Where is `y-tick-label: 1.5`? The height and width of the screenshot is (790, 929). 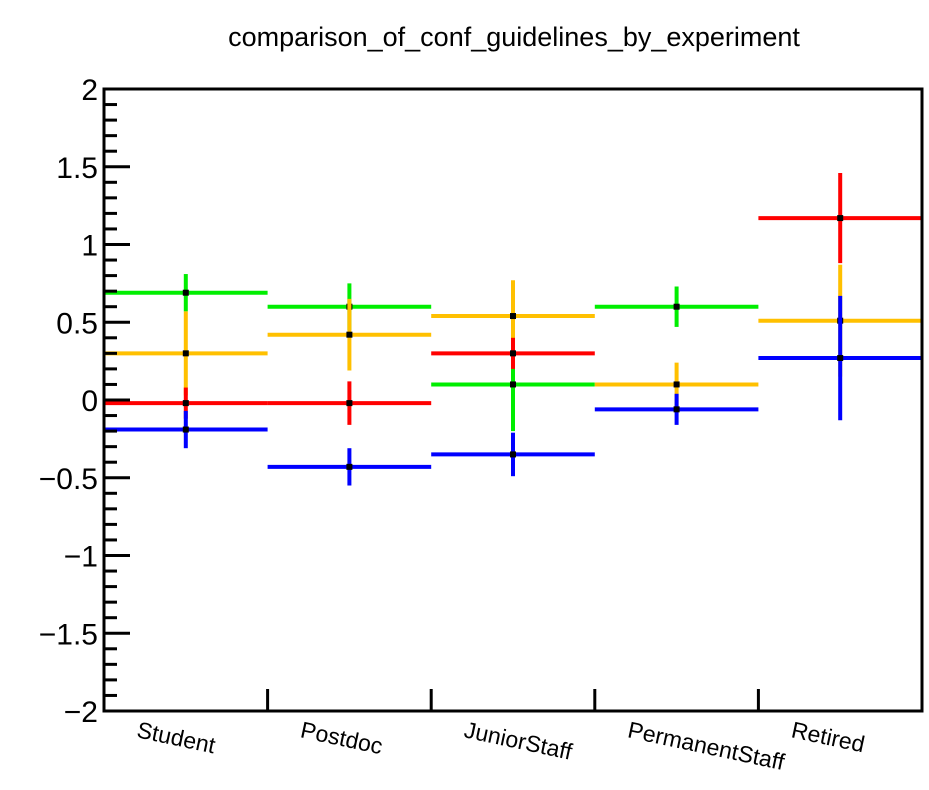 y-tick-label: 1.5 is located at coordinates (77, 168).